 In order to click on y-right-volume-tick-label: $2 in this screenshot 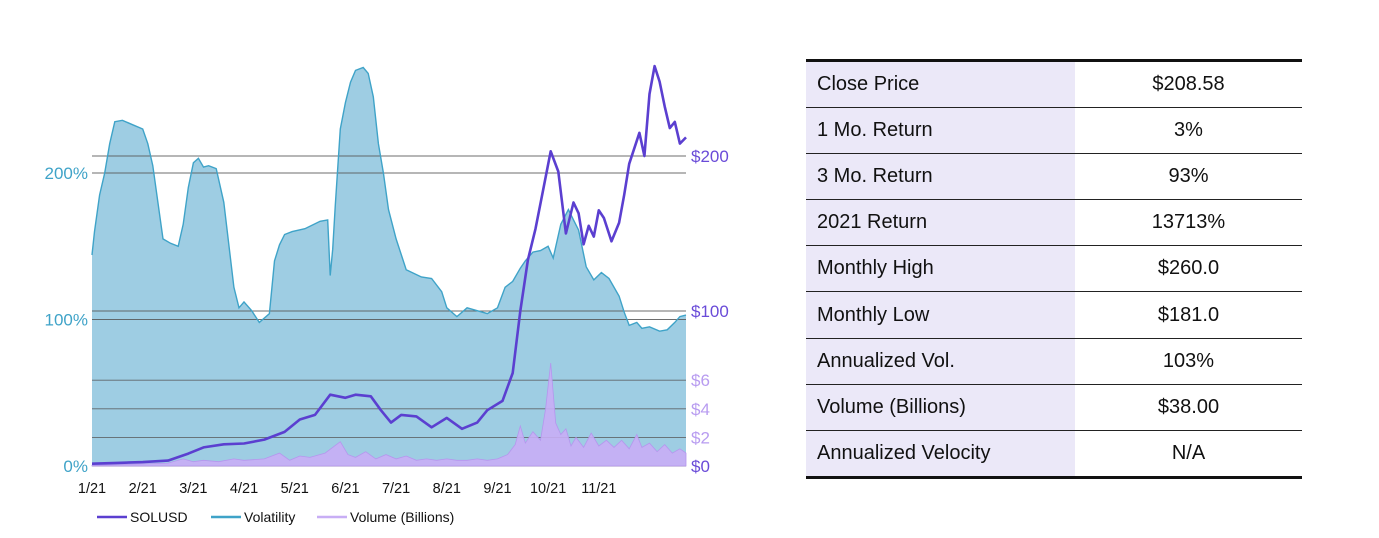, I will do `click(700, 437)`.